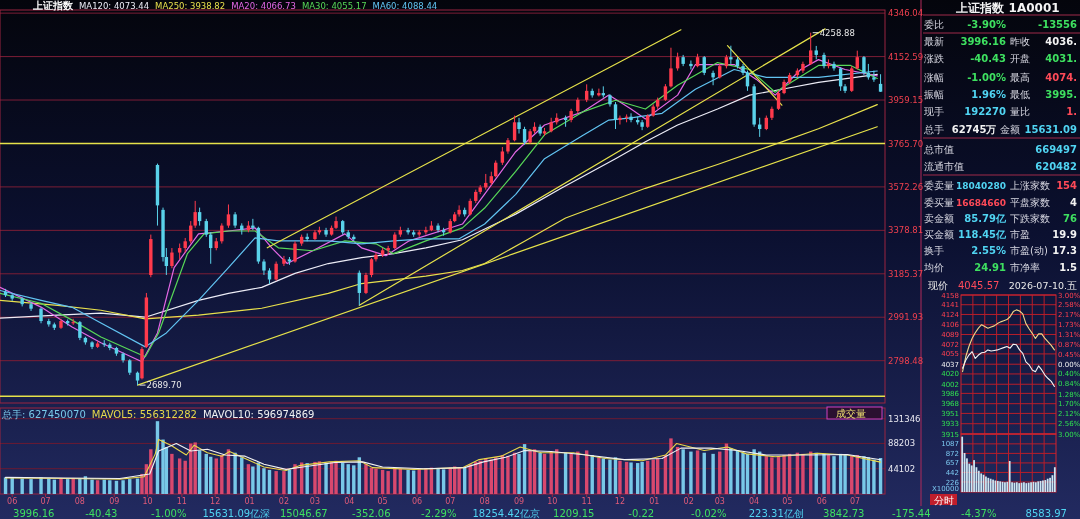  I want to click on text: 2.55%, so click(988, 250).